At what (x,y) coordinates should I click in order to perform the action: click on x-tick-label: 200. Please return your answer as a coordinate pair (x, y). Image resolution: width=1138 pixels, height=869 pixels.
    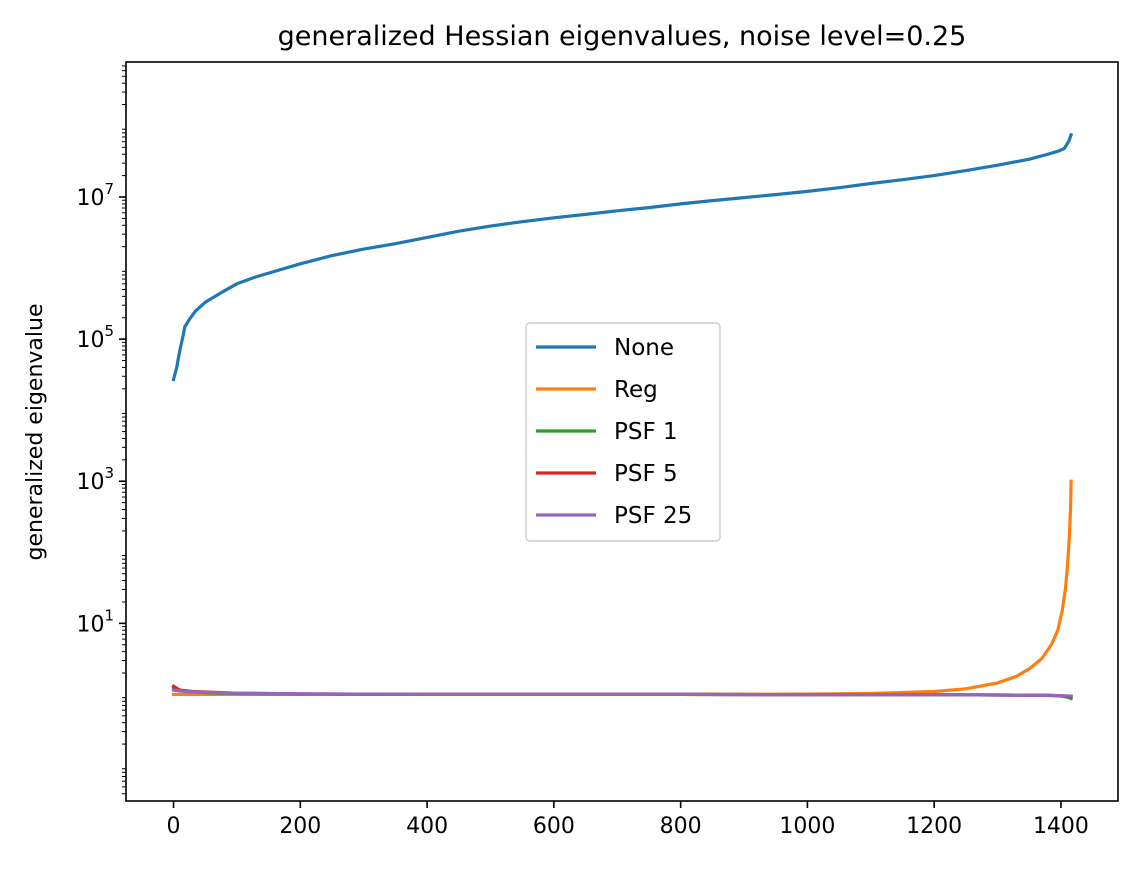
    Looking at the image, I should click on (300, 826).